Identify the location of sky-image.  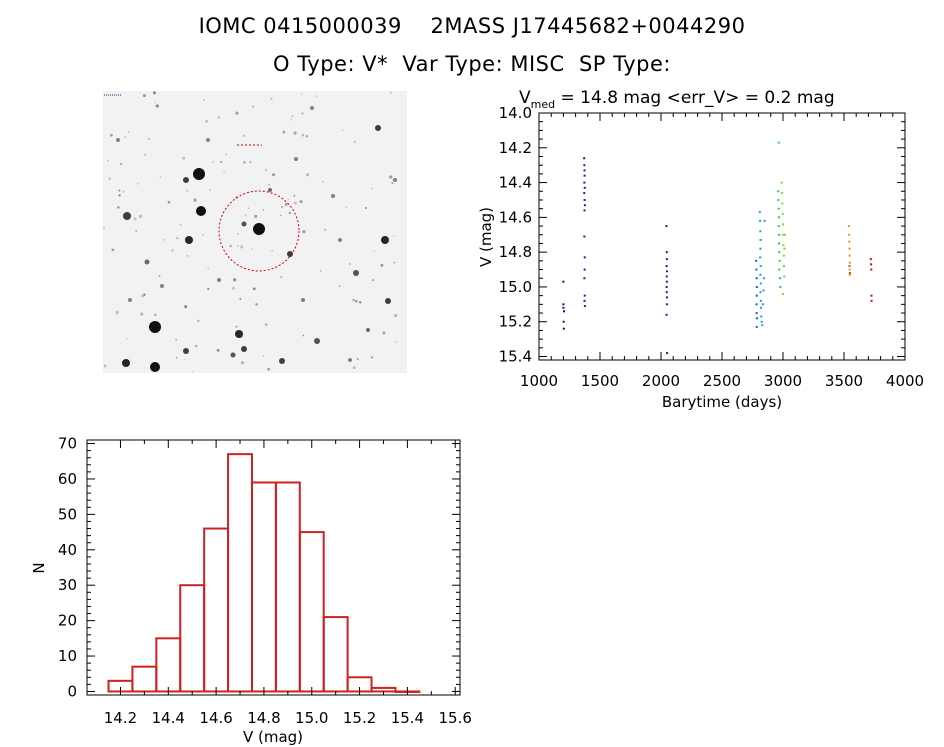
(254, 232).